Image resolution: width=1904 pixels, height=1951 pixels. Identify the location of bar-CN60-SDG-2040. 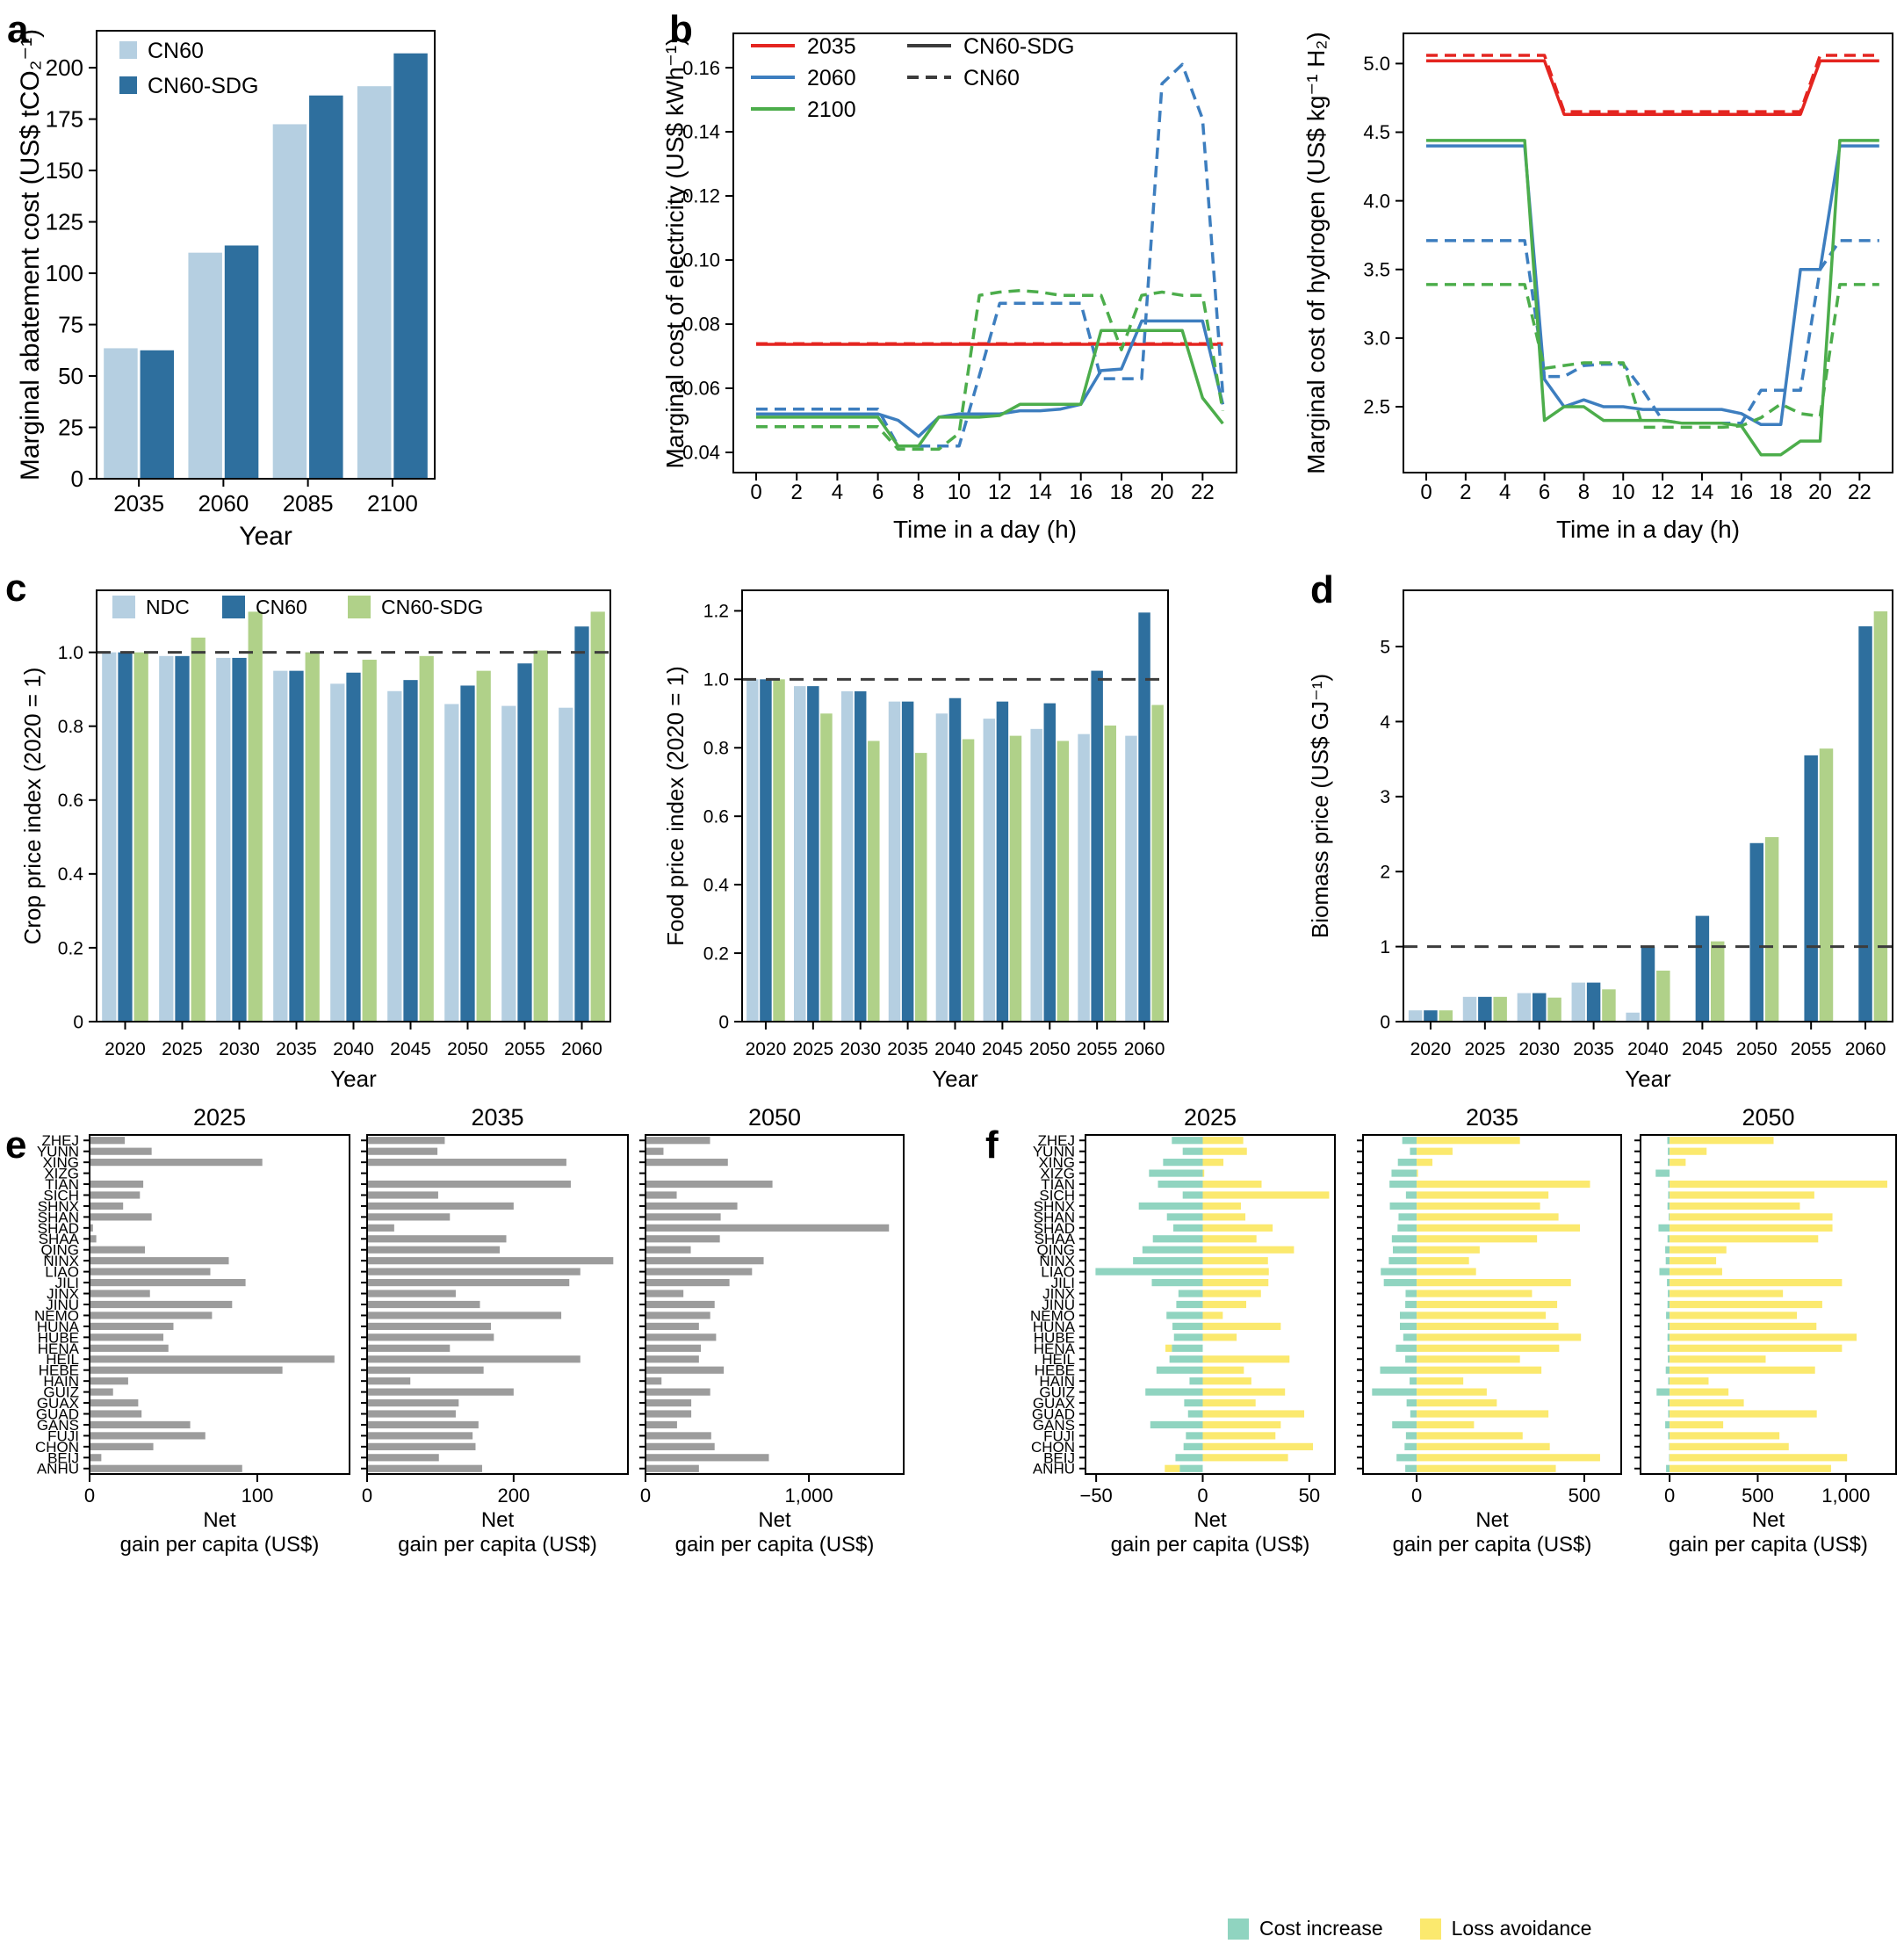
(369, 841).